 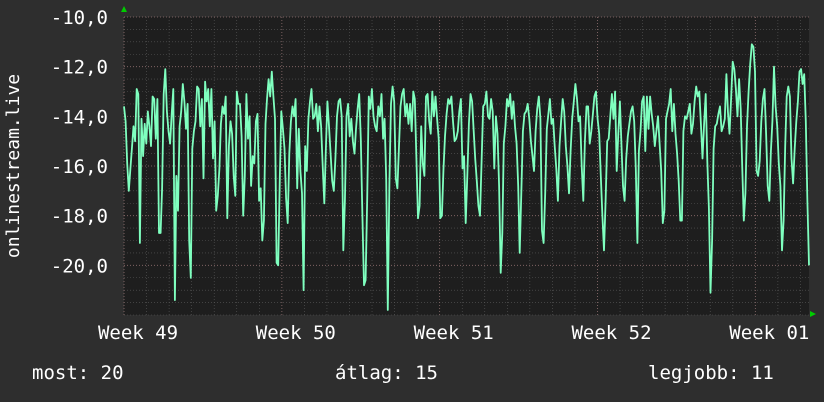 I want to click on y-tick-label: -18,0, so click(x=79, y=217).